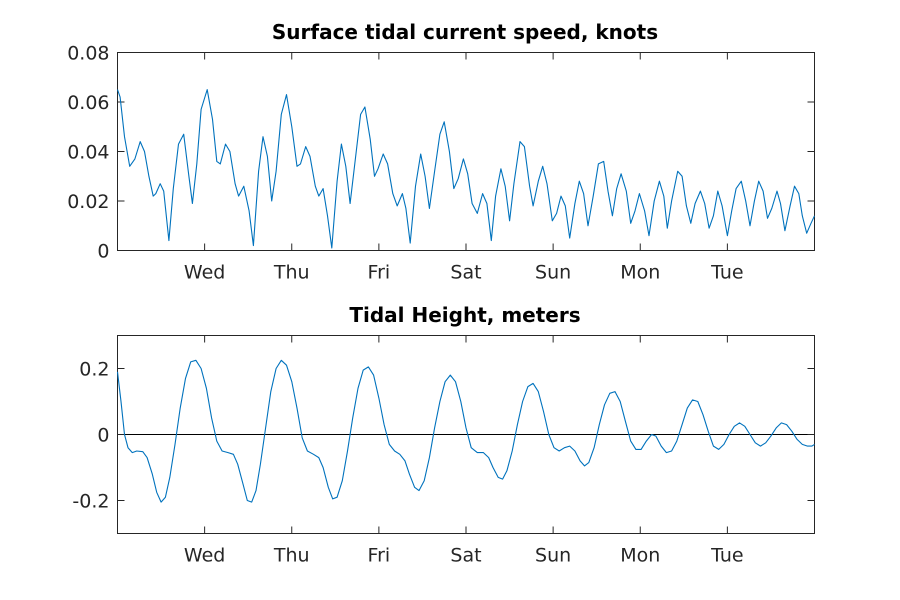 Image resolution: width=900 pixels, height=600 pixels. Describe the element at coordinates (726, 556) in the screenshot. I see `tidal-height-xtick-label: Tue` at that location.